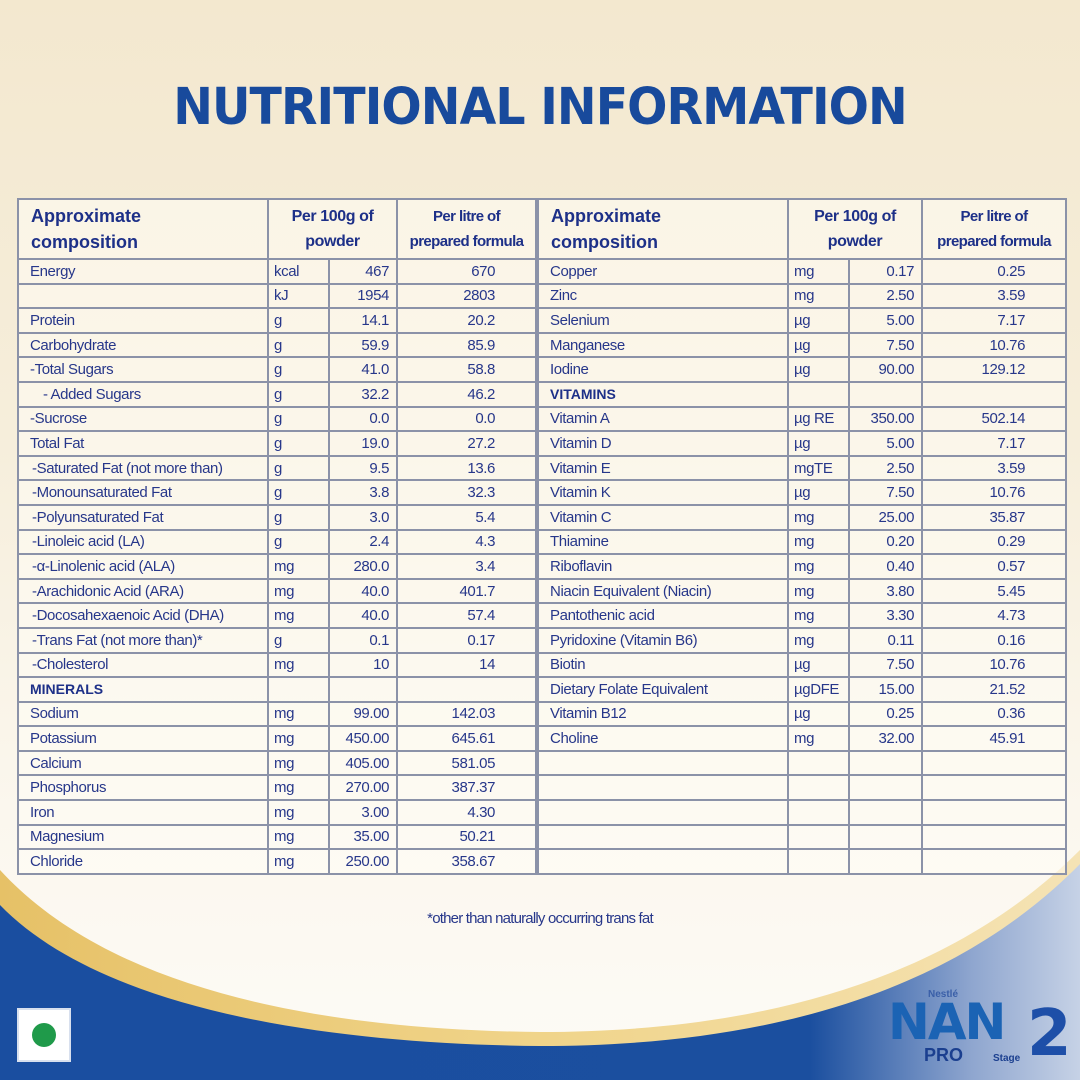 This screenshot has width=1080, height=1080. What do you see at coordinates (663, 229) in the screenshot?
I see `header-composition: Approximate composition` at bounding box center [663, 229].